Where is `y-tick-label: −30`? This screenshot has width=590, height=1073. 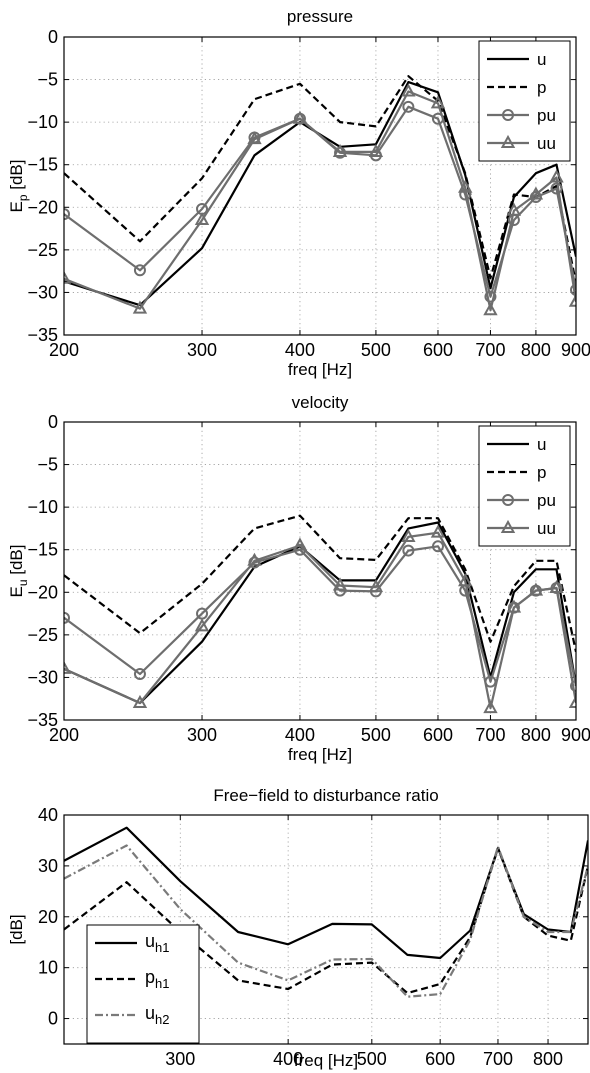 y-tick-label: −30 is located at coordinates (42, 292).